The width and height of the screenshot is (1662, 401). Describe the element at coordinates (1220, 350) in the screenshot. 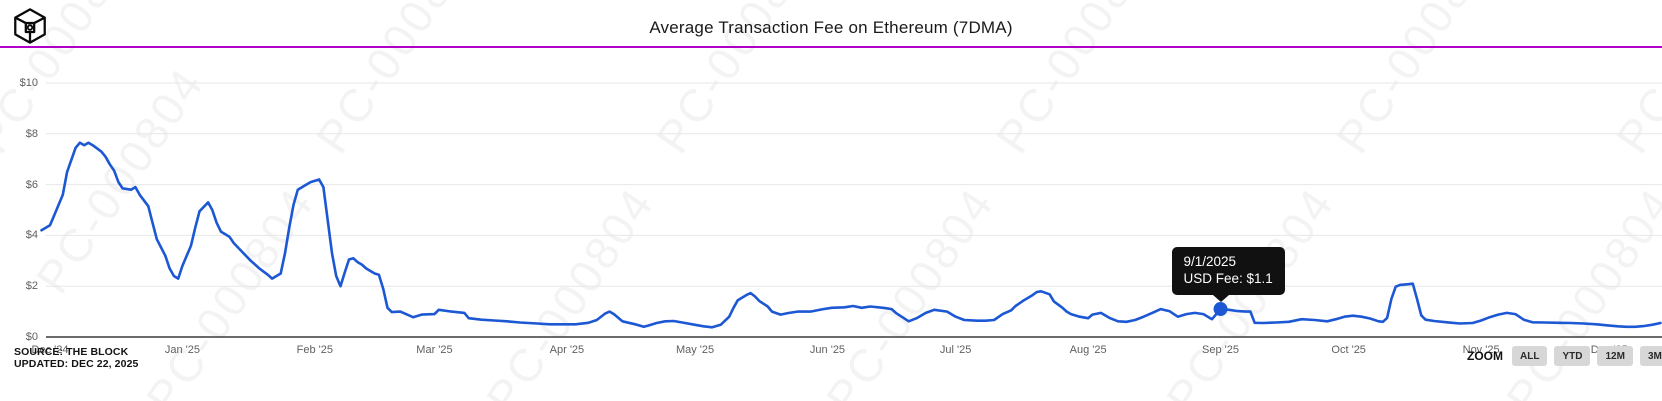

I see `x-tick-label: Sep '25` at that location.